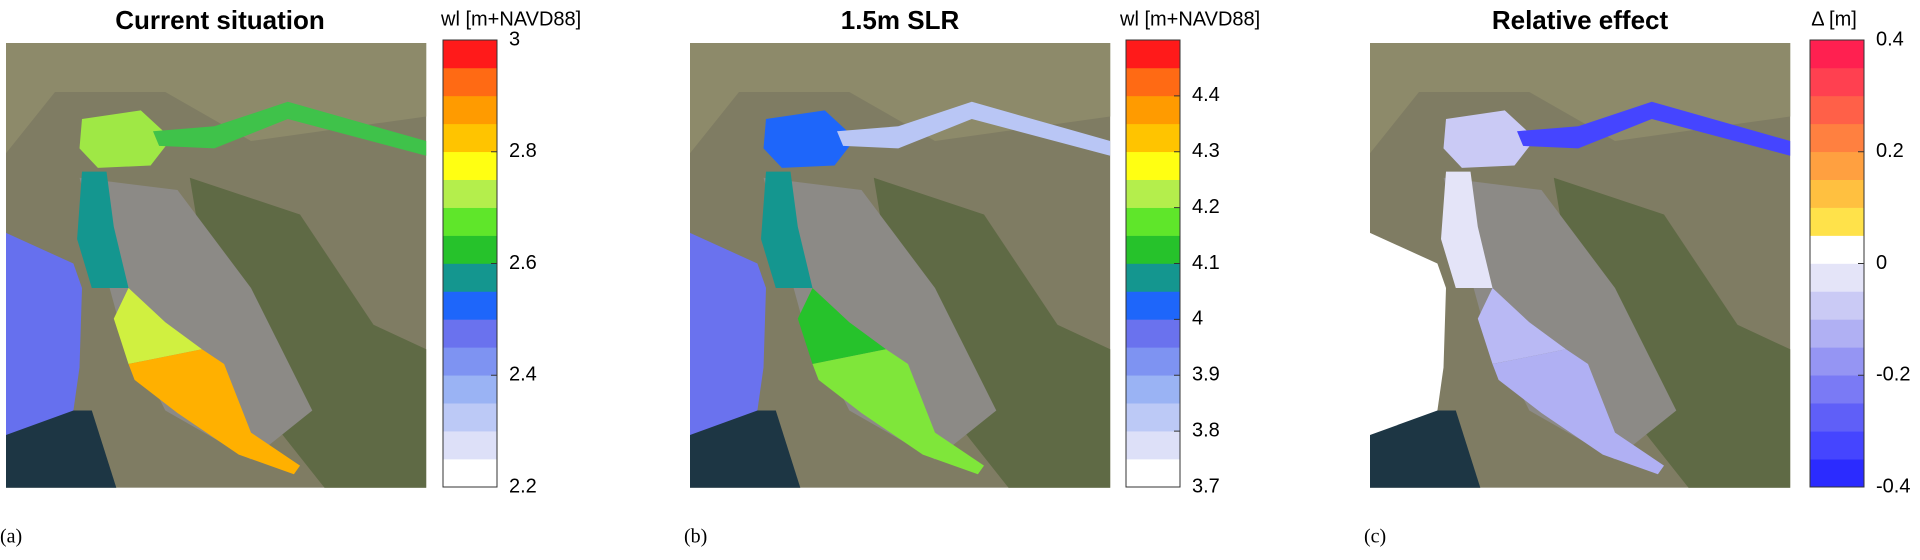  I want to click on panel-label: (a), so click(11, 537).